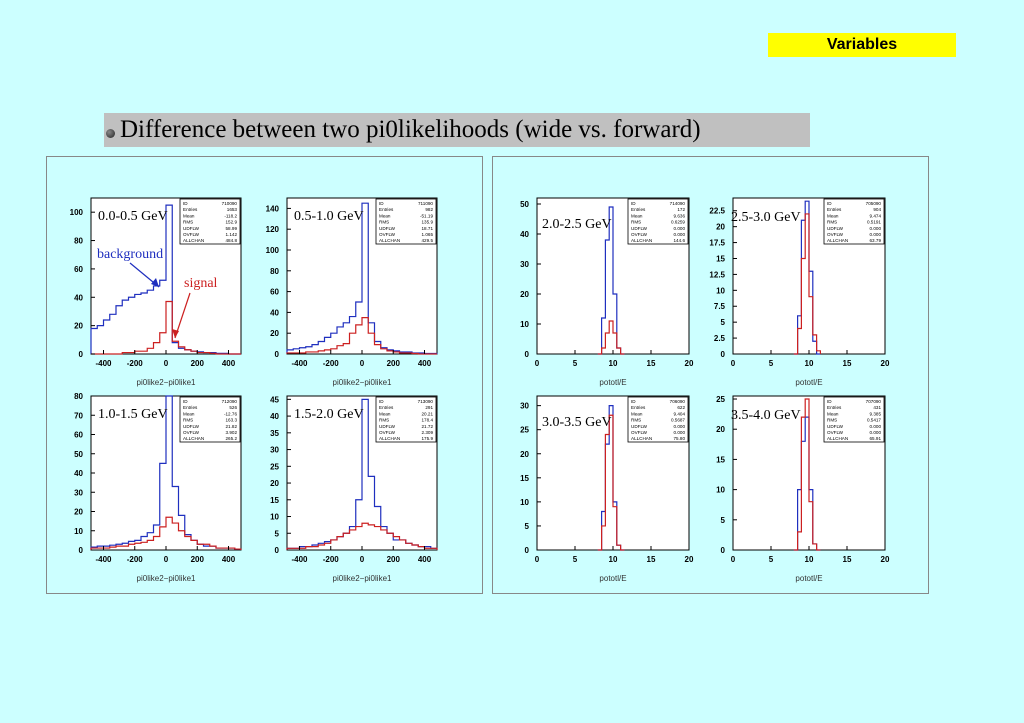  I want to click on stats-value: 982, so click(429, 209).